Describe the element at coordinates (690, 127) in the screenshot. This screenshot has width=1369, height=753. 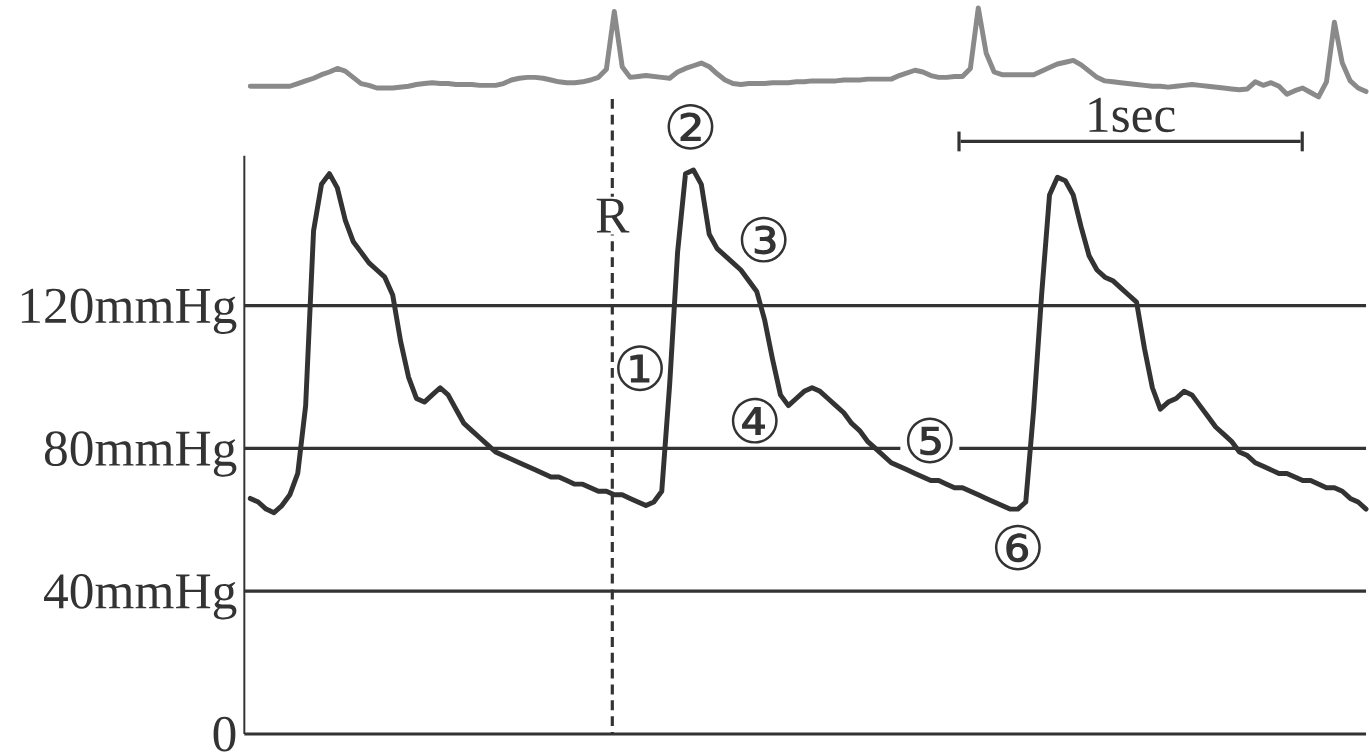
I see `annotation: ②` at that location.